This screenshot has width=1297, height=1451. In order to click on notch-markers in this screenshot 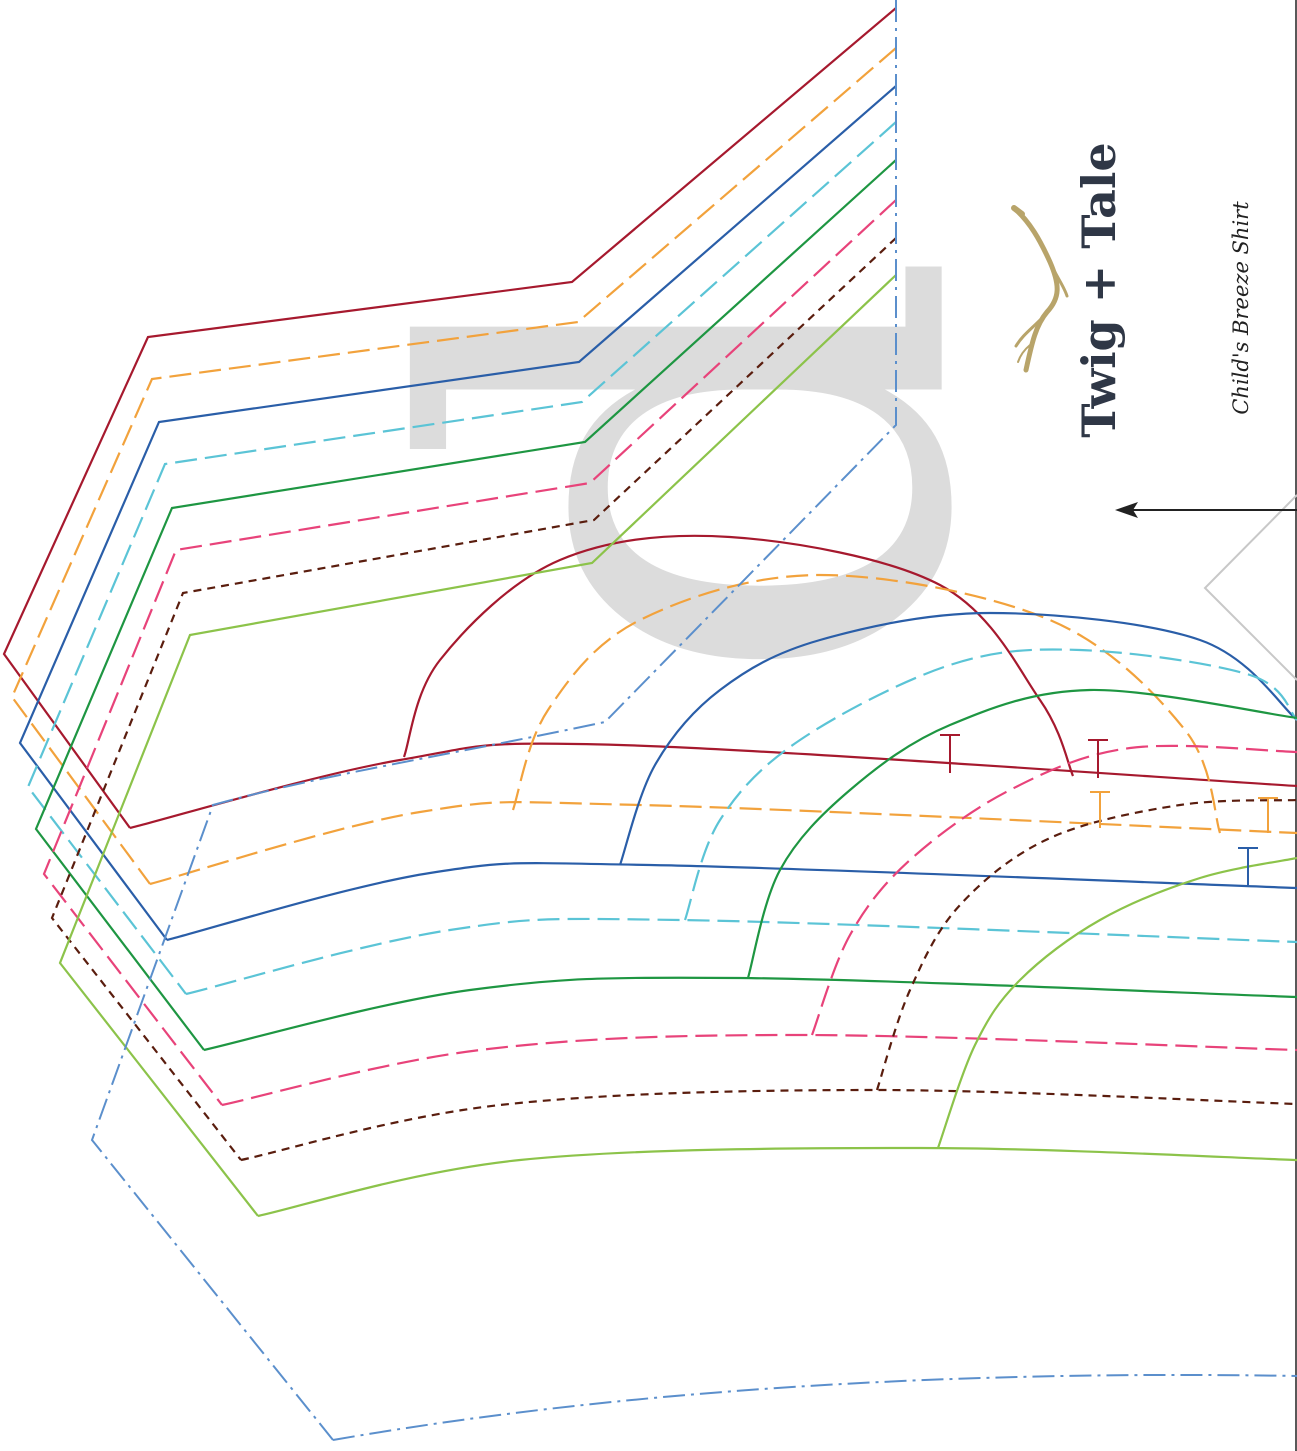, I will do `click(1109, 809)`.